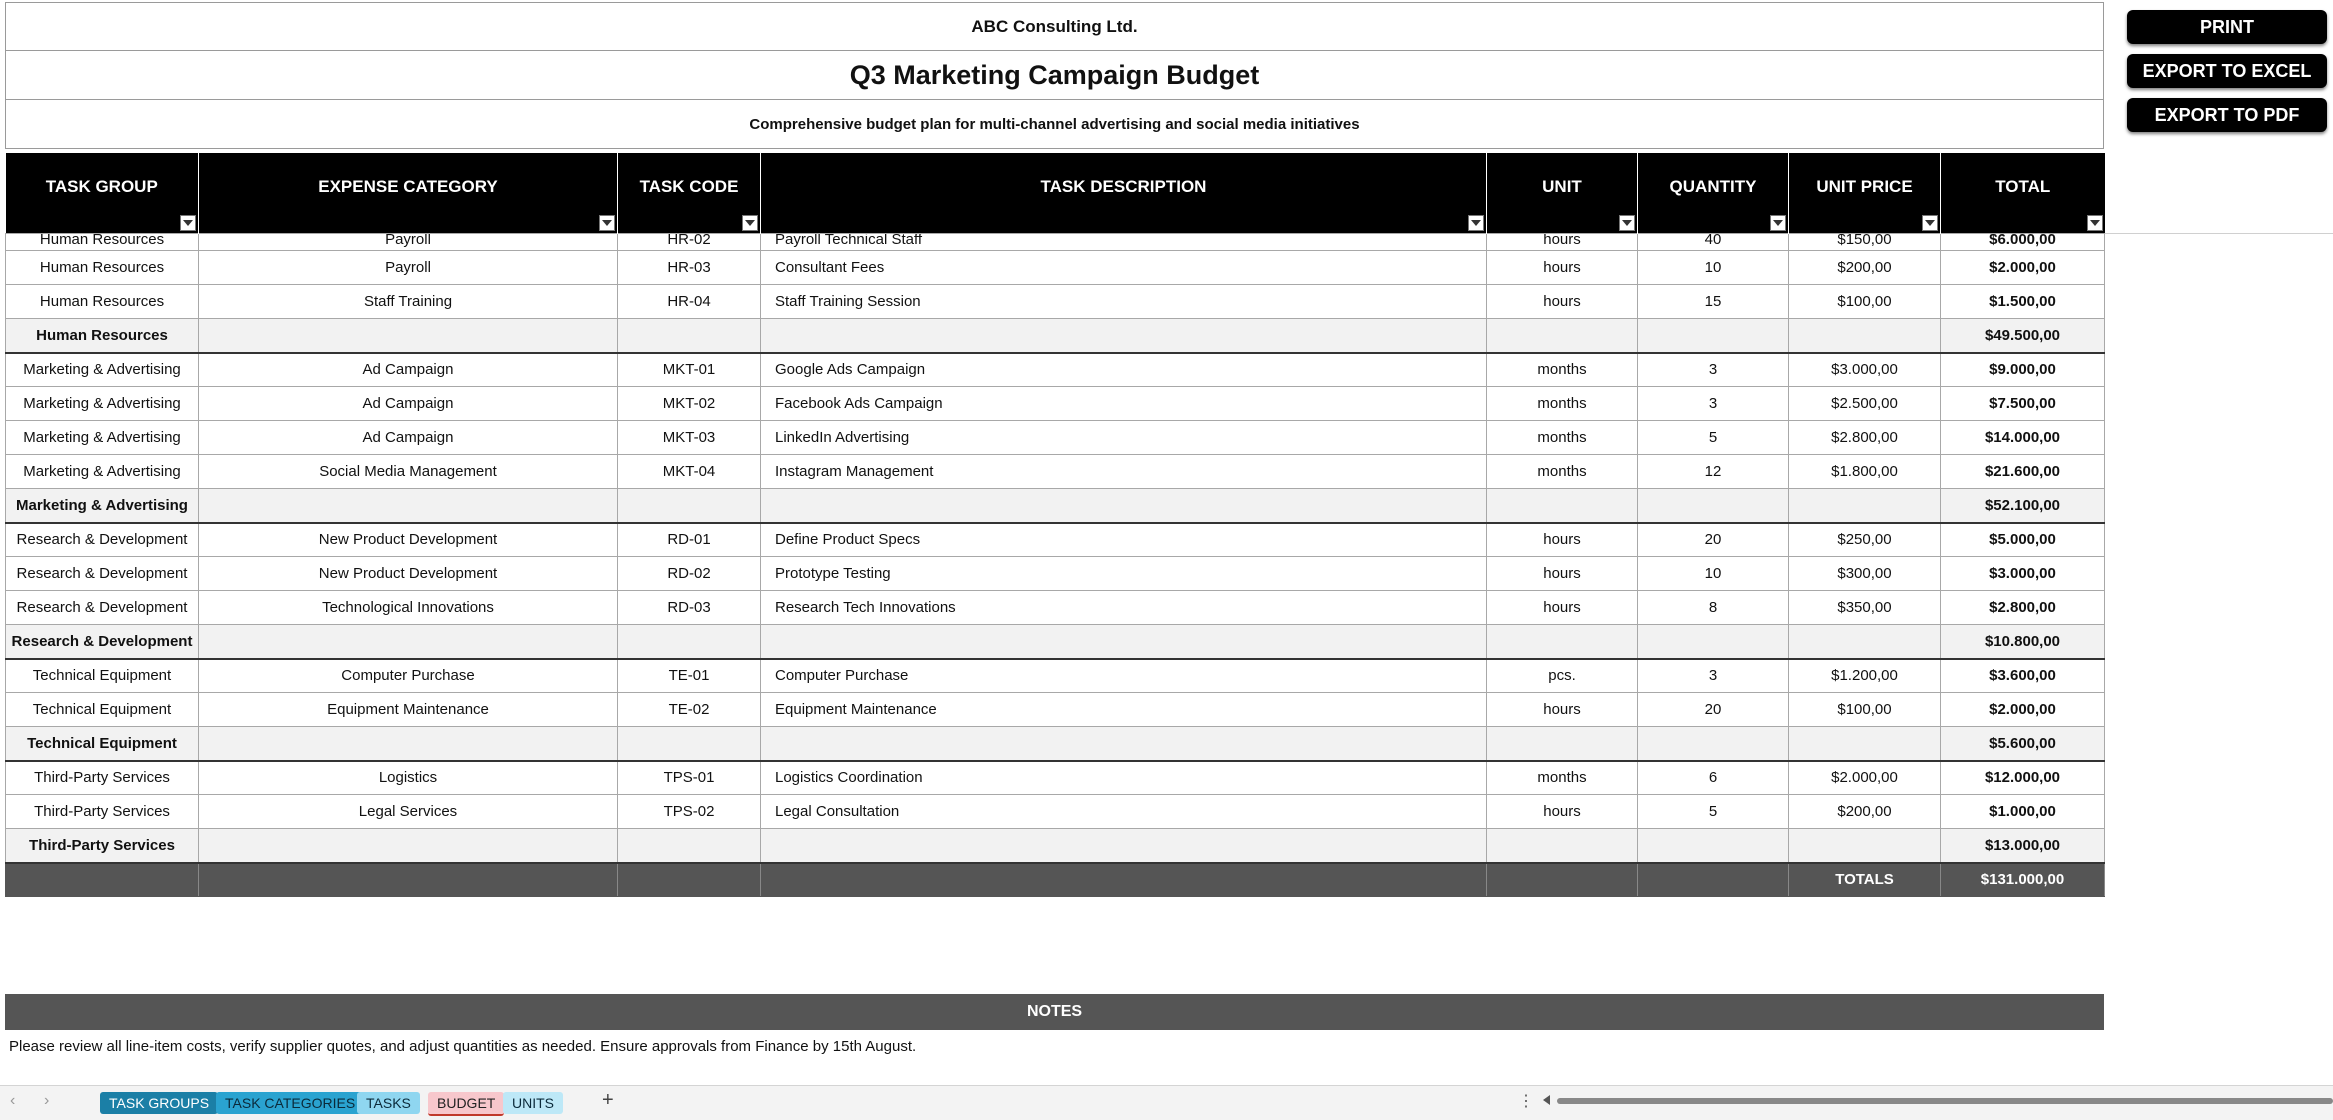  What do you see at coordinates (1864, 471) in the screenshot?
I see `unit-price-cell: $1.800,00` at bounding box center [1864, 471].